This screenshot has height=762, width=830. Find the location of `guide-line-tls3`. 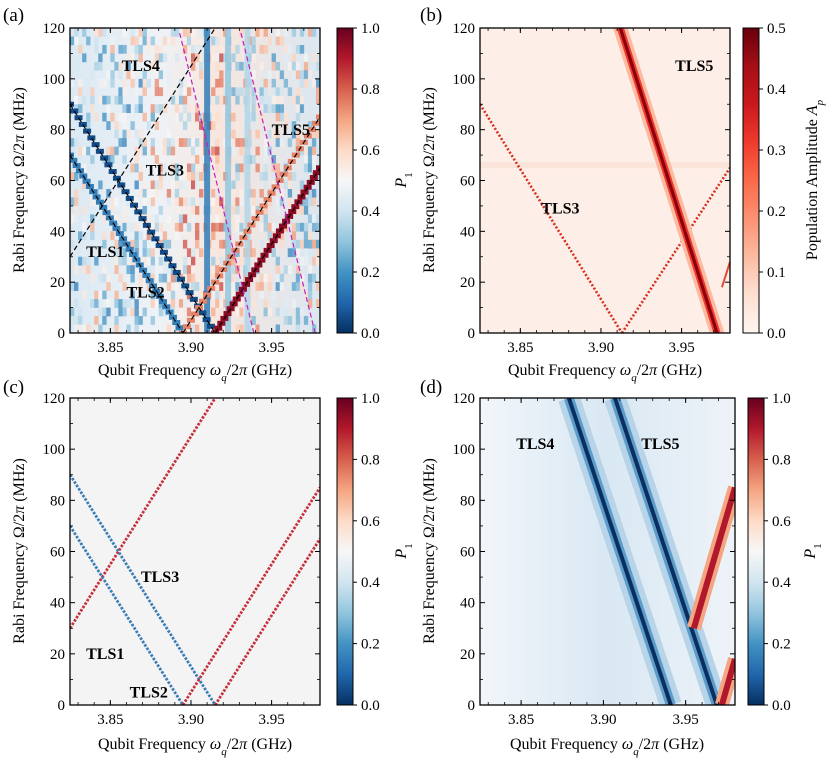

guide-line-tls3 is located at coordinates (251, 224).